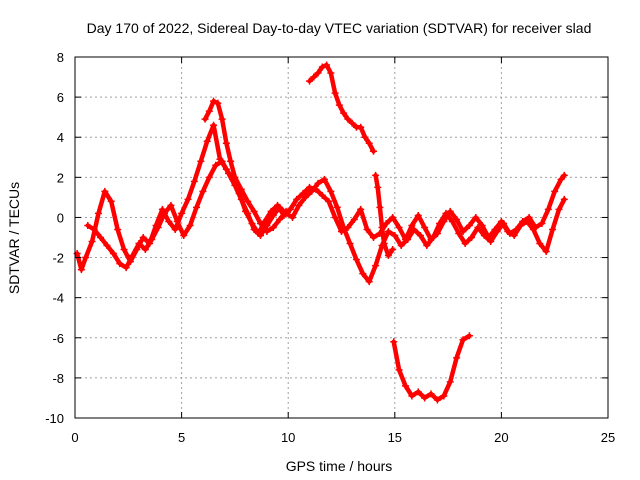 Image resolution: width=640 pixels, height=480 pixels. Describe the element at coordinates (181, 437) in the screenshot. I see `x-tick-label: 5` at that location.